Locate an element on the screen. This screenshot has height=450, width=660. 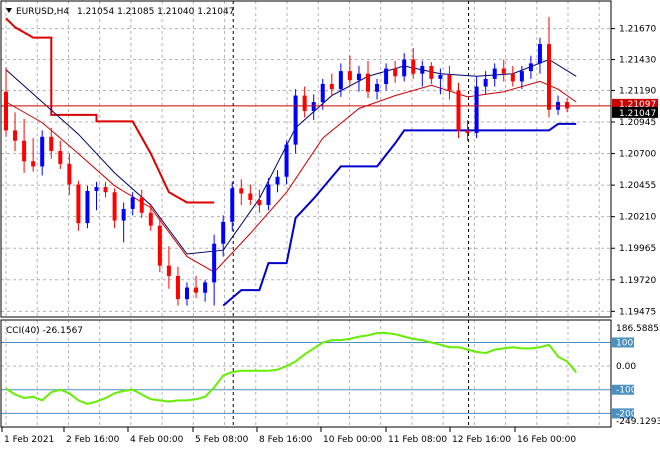
price-tick-label: 1.21430 is located at coordinates (637, 61).